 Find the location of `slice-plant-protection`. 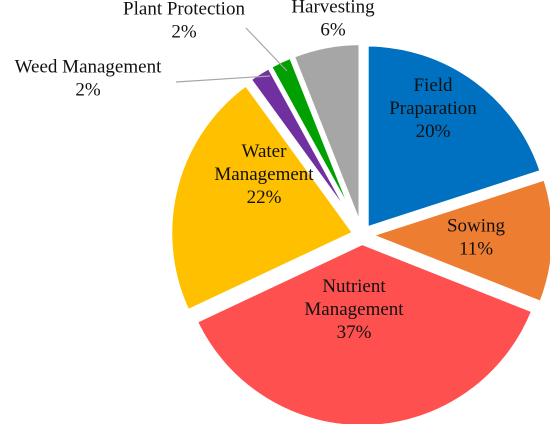

slice-plant-protection is located at coordinates (314, 142).